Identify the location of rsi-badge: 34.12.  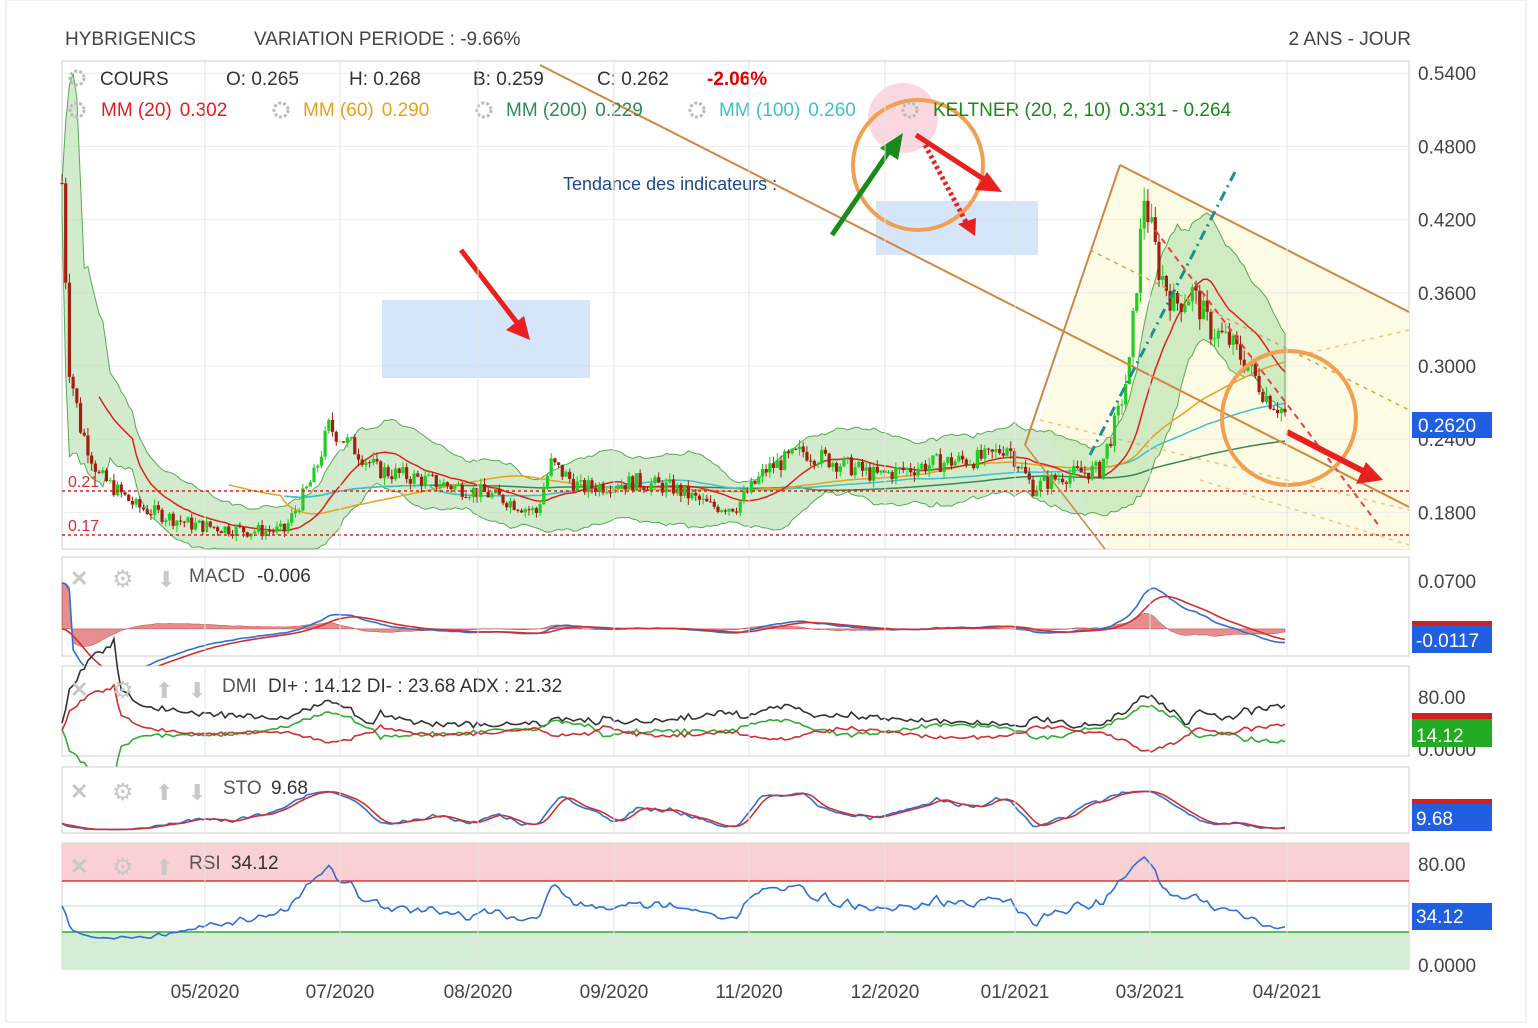
(1452, 916).